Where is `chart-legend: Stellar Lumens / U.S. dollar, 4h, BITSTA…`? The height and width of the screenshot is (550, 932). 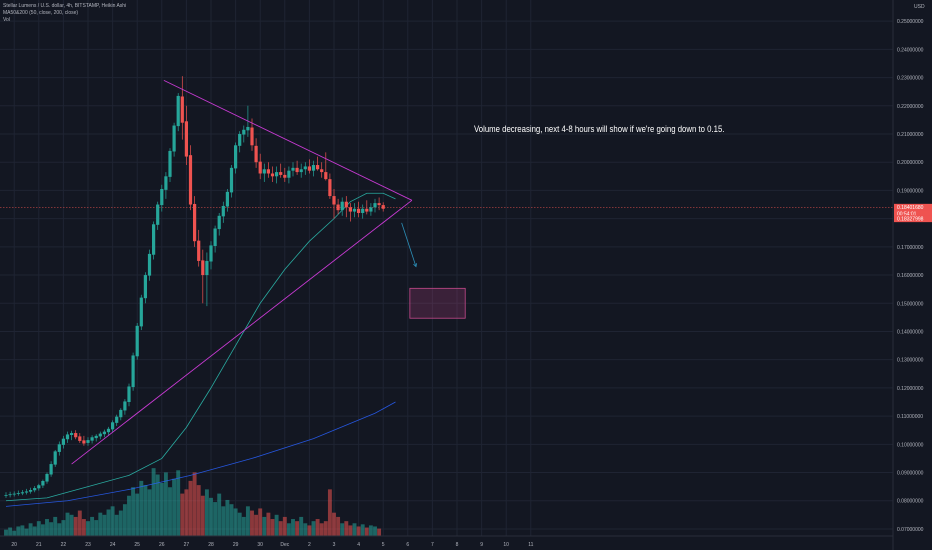 chart-legend: Stellar Lumens / U.S. dollar, 4h, BITSTA… is located at coordinates (64, 13).